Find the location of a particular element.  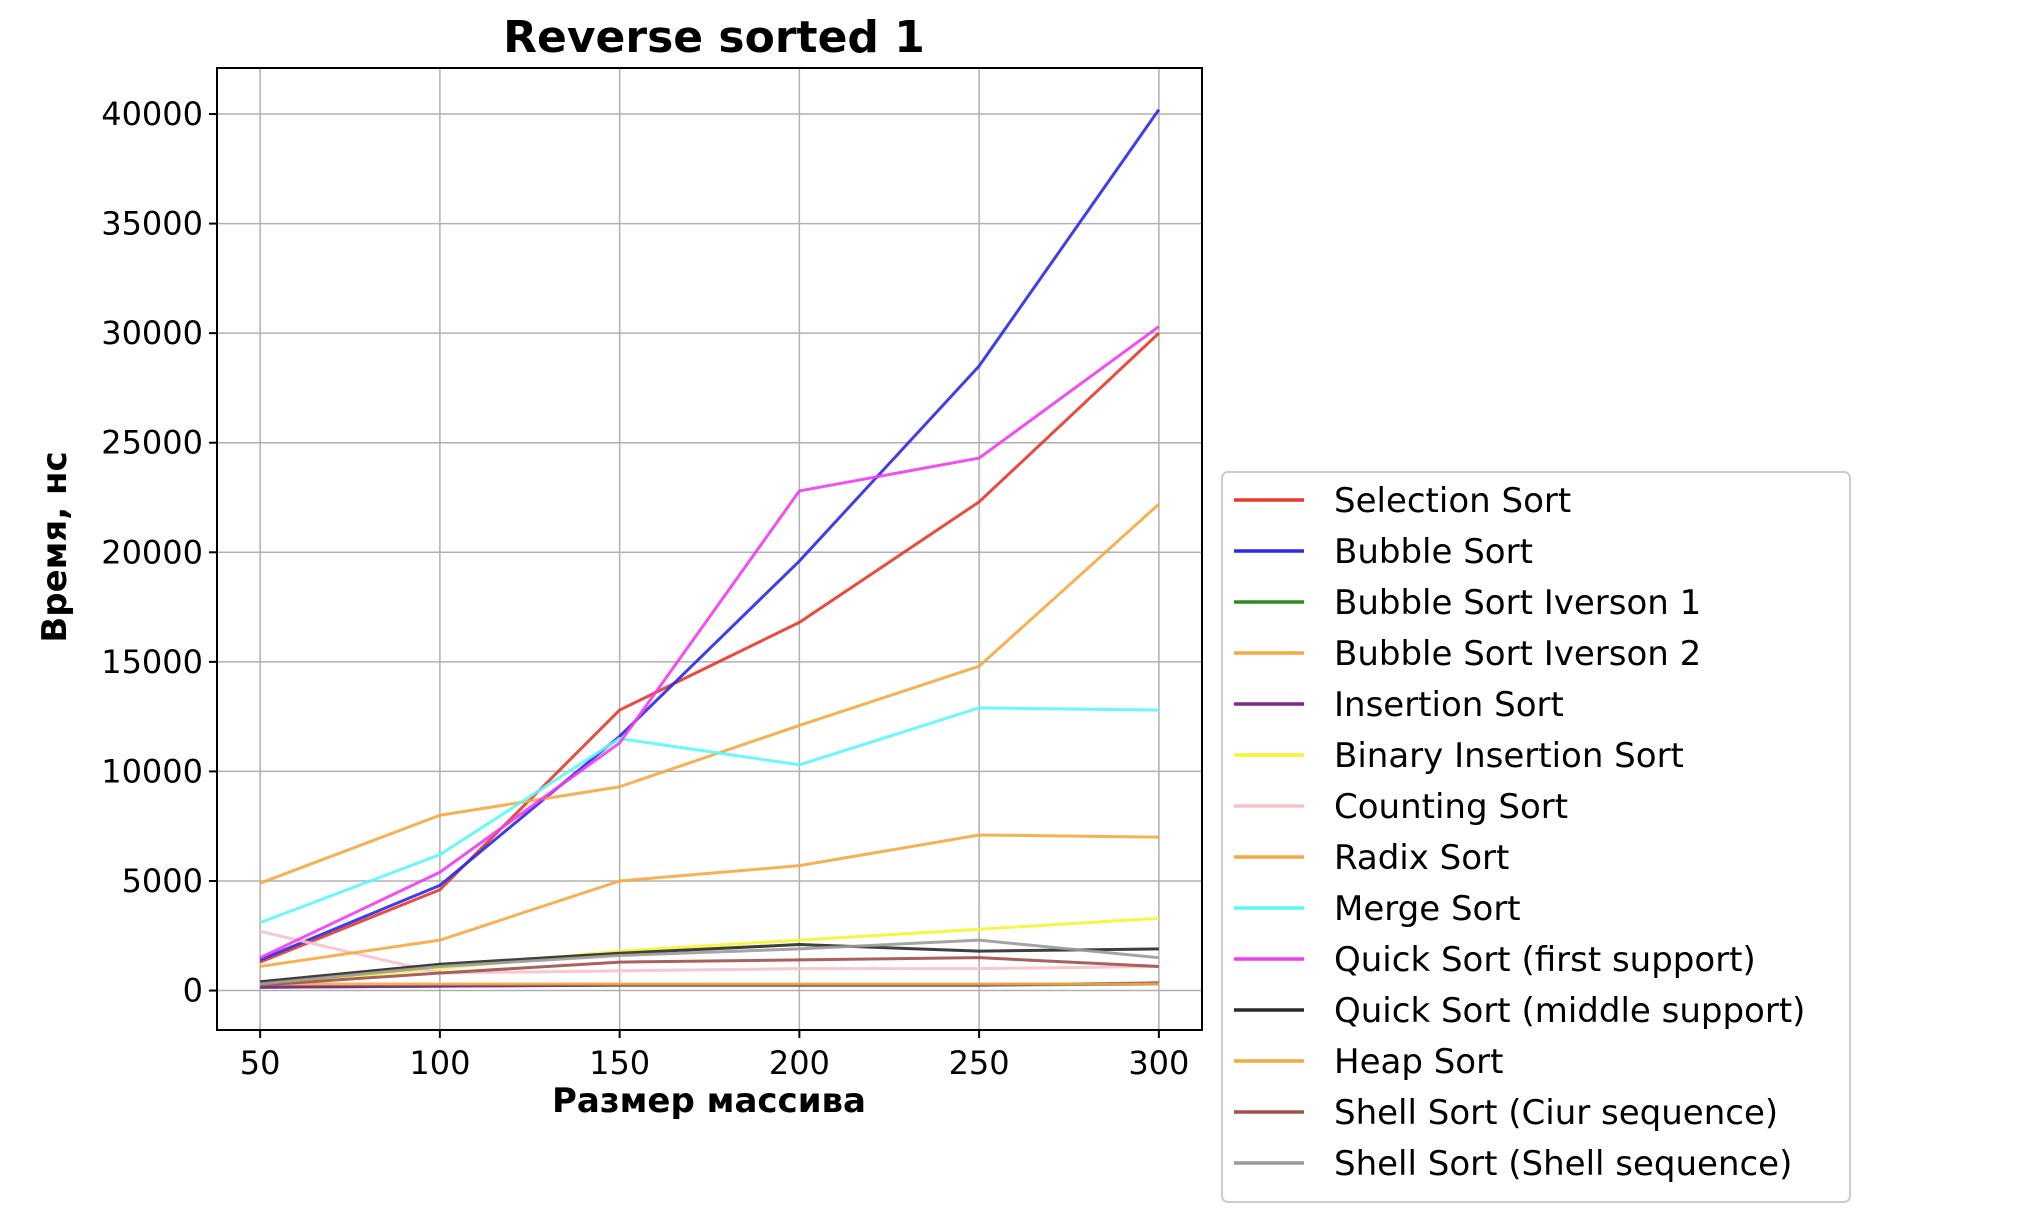

legend-entry-label: Binary Insertion Sort is located at coordinates (1509, 756).